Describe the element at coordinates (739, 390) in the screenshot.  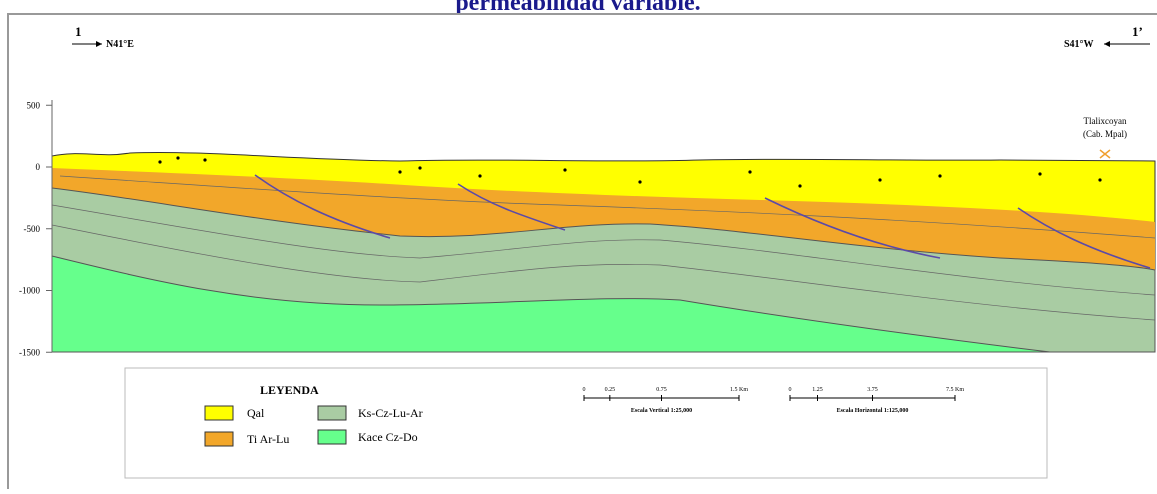
I see `scale-label: 1.5 Km` at that location.